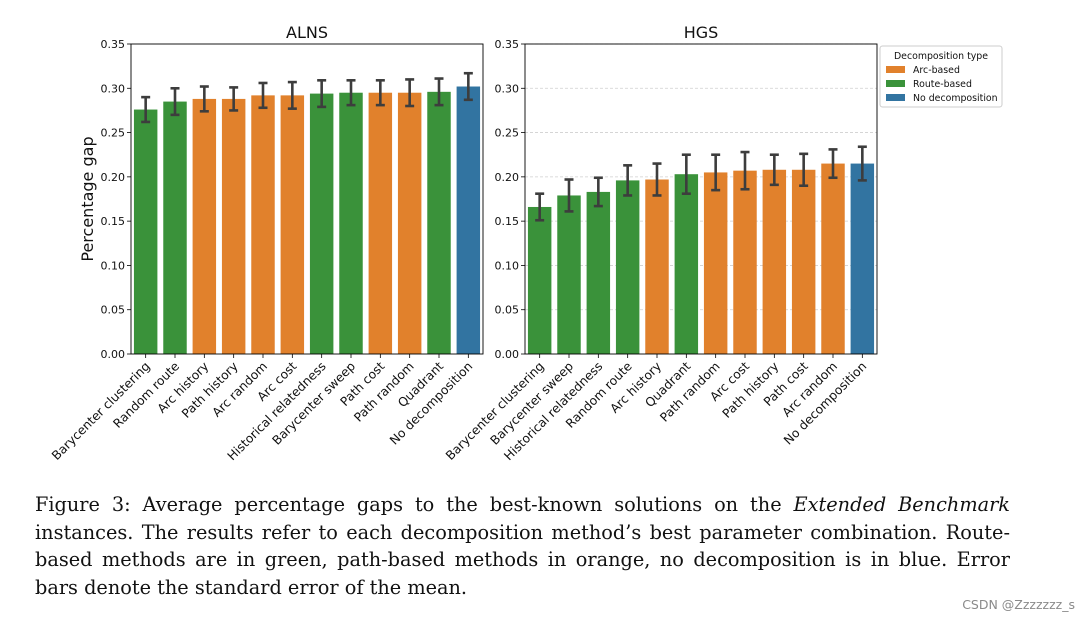 This screenshot has width=1090, height=621. What do you see at coordinates (936, 70) in the screenshot?
I see `legend-item-label: Arc-based` at bounding box center [936, 70].